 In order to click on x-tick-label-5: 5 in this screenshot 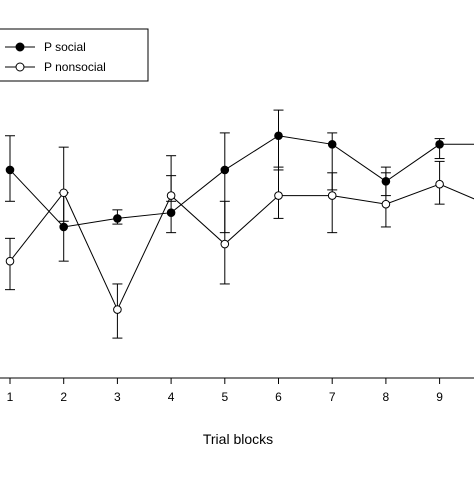, I will do `click(224, 397)`.